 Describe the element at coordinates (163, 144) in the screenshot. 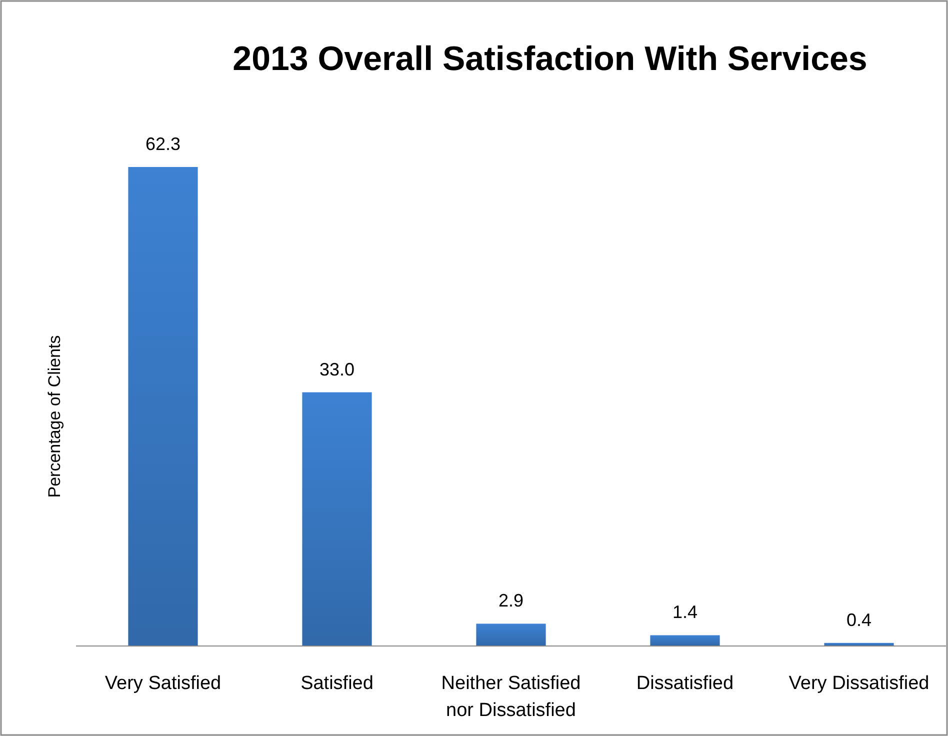

I see `data-label: 62.3` at that location.